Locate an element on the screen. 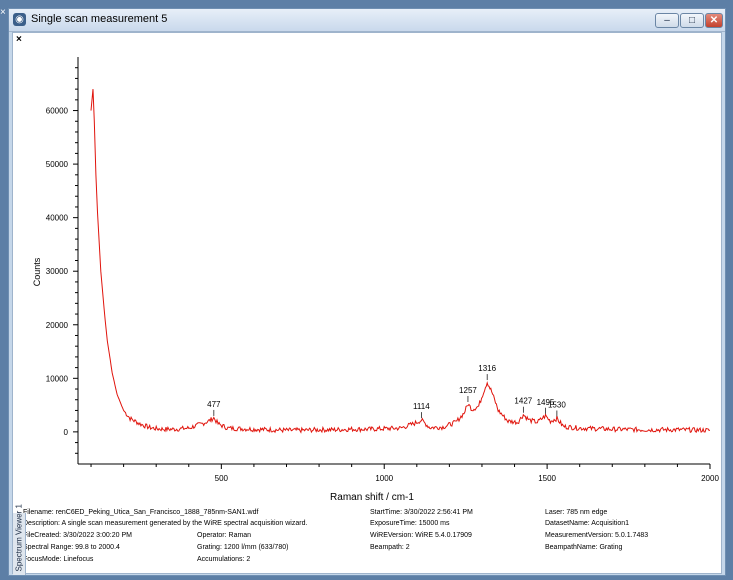  peak-label: 1316 is located at coordinates (487, 368).